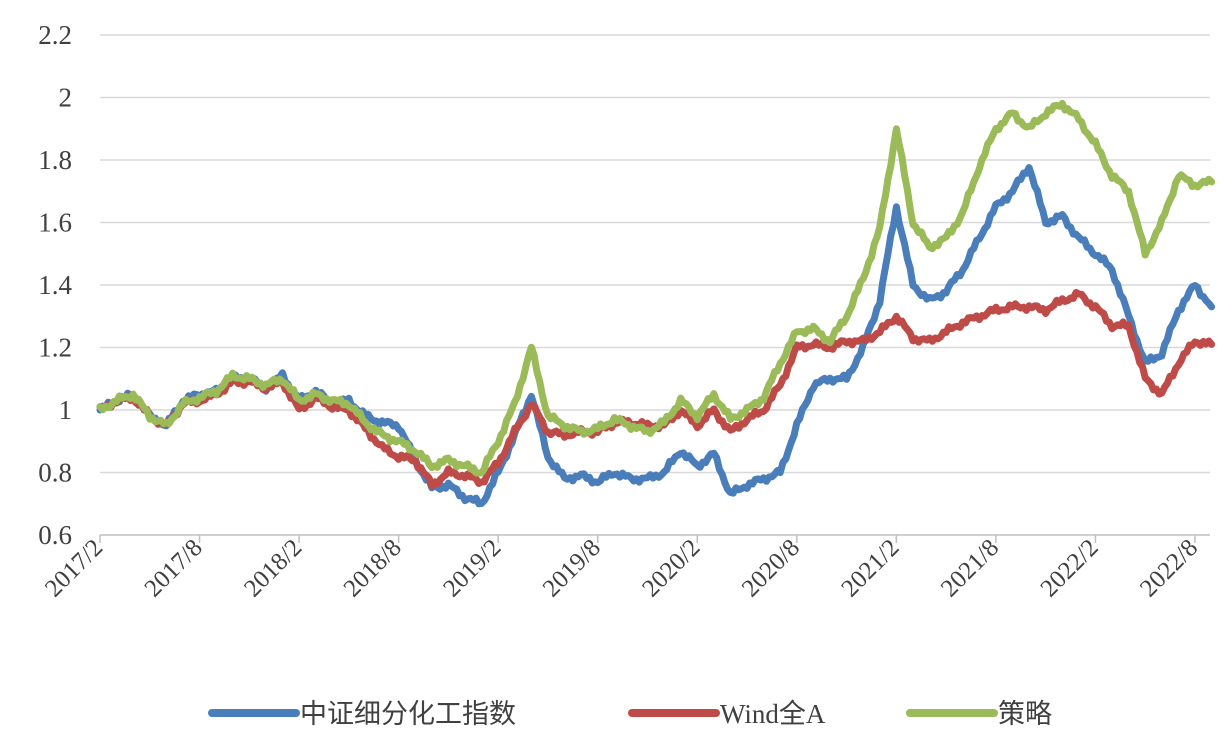  I want to click on x-tick-label: 2021/2, so click(870, 568).